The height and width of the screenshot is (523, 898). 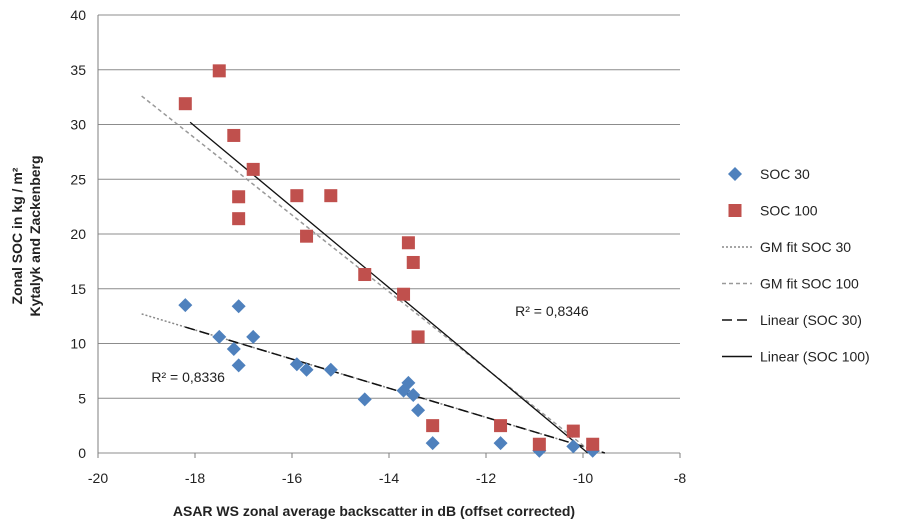 I want to click on annotations: R² = 0,8346 R² = 0,8336, so click(x=370, y=344).